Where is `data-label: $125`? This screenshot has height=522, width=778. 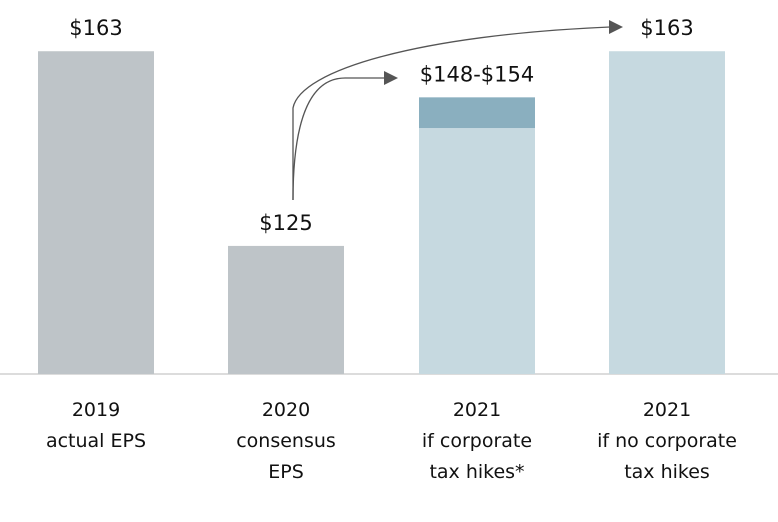
data-label: $125 is located at coordinates (285, 223).